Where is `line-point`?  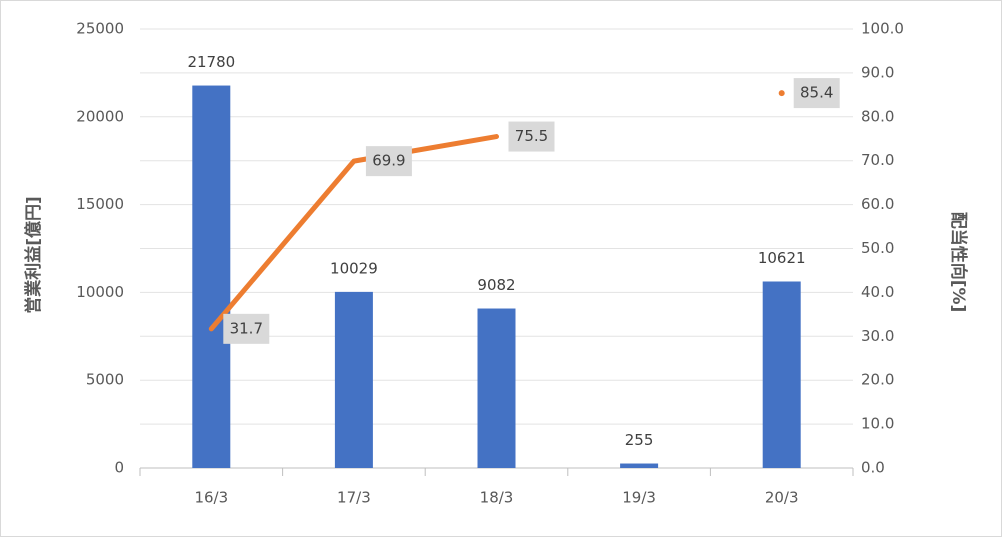 line-point is located at coordinates (781, 93).